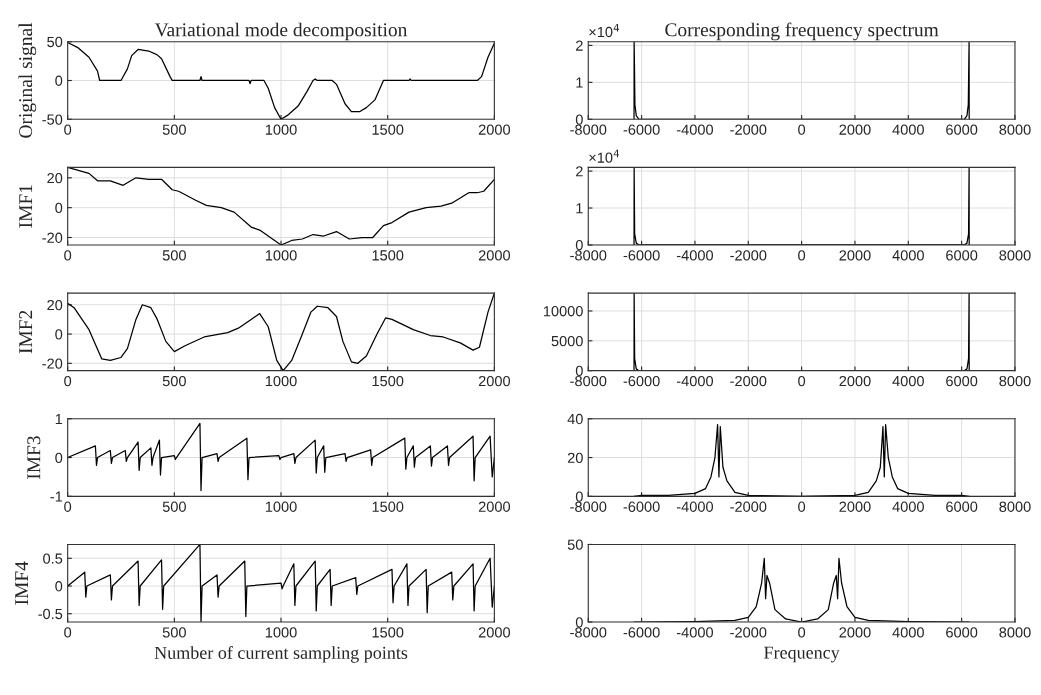  Describe the element at coordinates (27, 80) in the screenshot. I see `y-axis-title: Original signal` at that location.